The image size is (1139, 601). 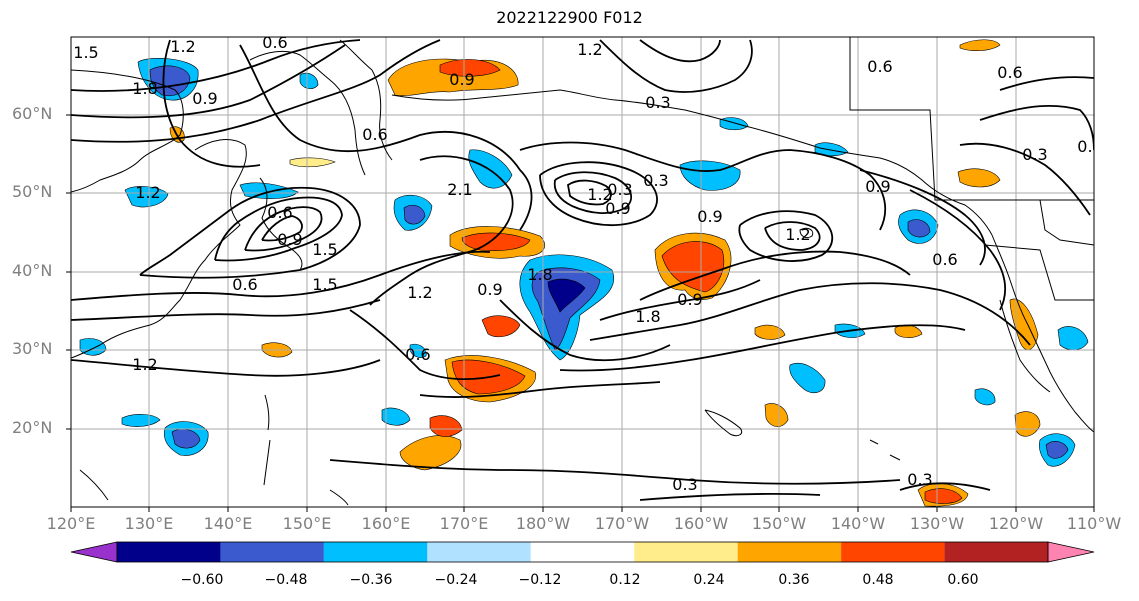 What do you see at coordinates (202, 580) in the screenshot?
I see `colorbar-tick-label: −0.60` at bounding box center [202, 580].